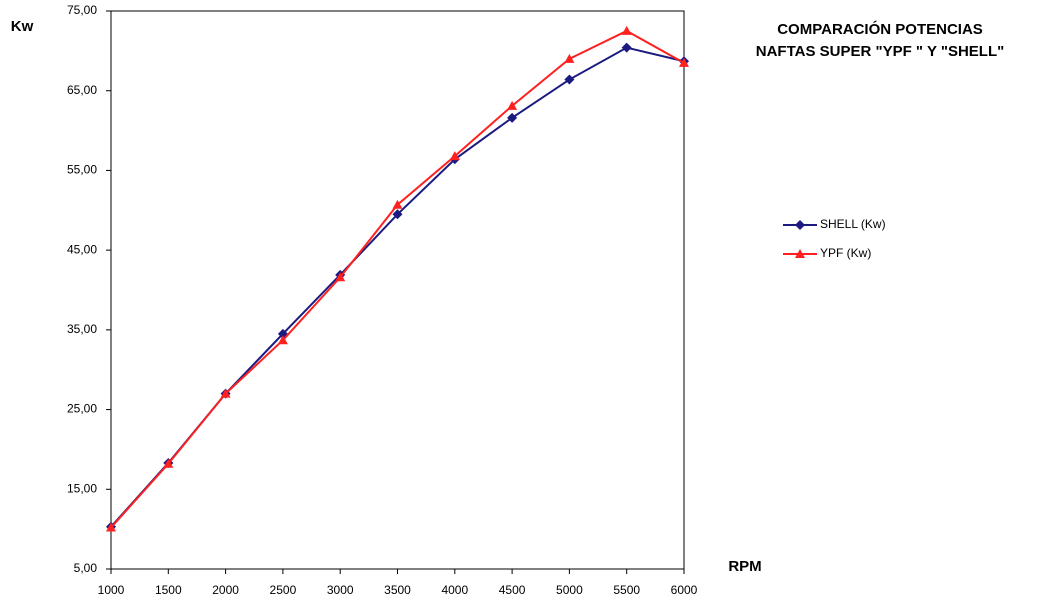 The width and height of the screenshot is (1045, 604). What do you see at coordinates (454, 590) in the screenshot?
I see `x-tick-label: 4000` at bounding box center [454, 590].